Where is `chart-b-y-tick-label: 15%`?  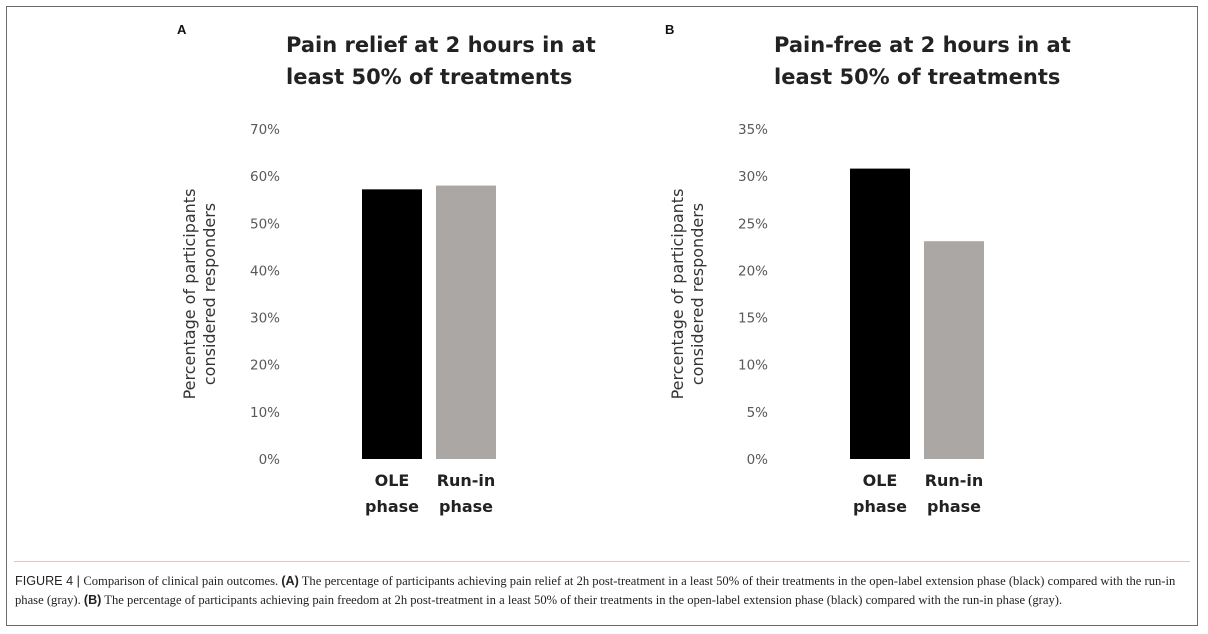 chart-b-y-tick-label: 15% is located at coordinates (753, 319).